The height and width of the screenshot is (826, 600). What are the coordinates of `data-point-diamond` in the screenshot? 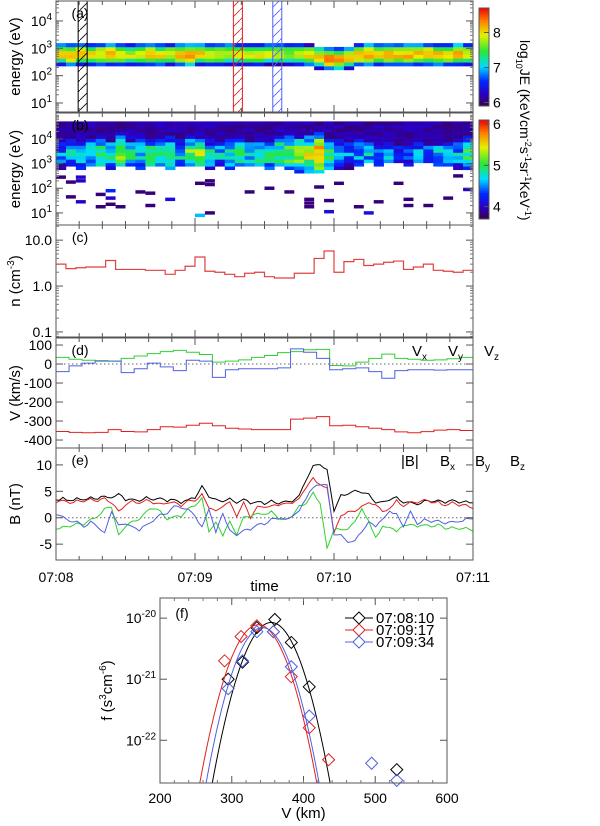 It's located at (291, 676).